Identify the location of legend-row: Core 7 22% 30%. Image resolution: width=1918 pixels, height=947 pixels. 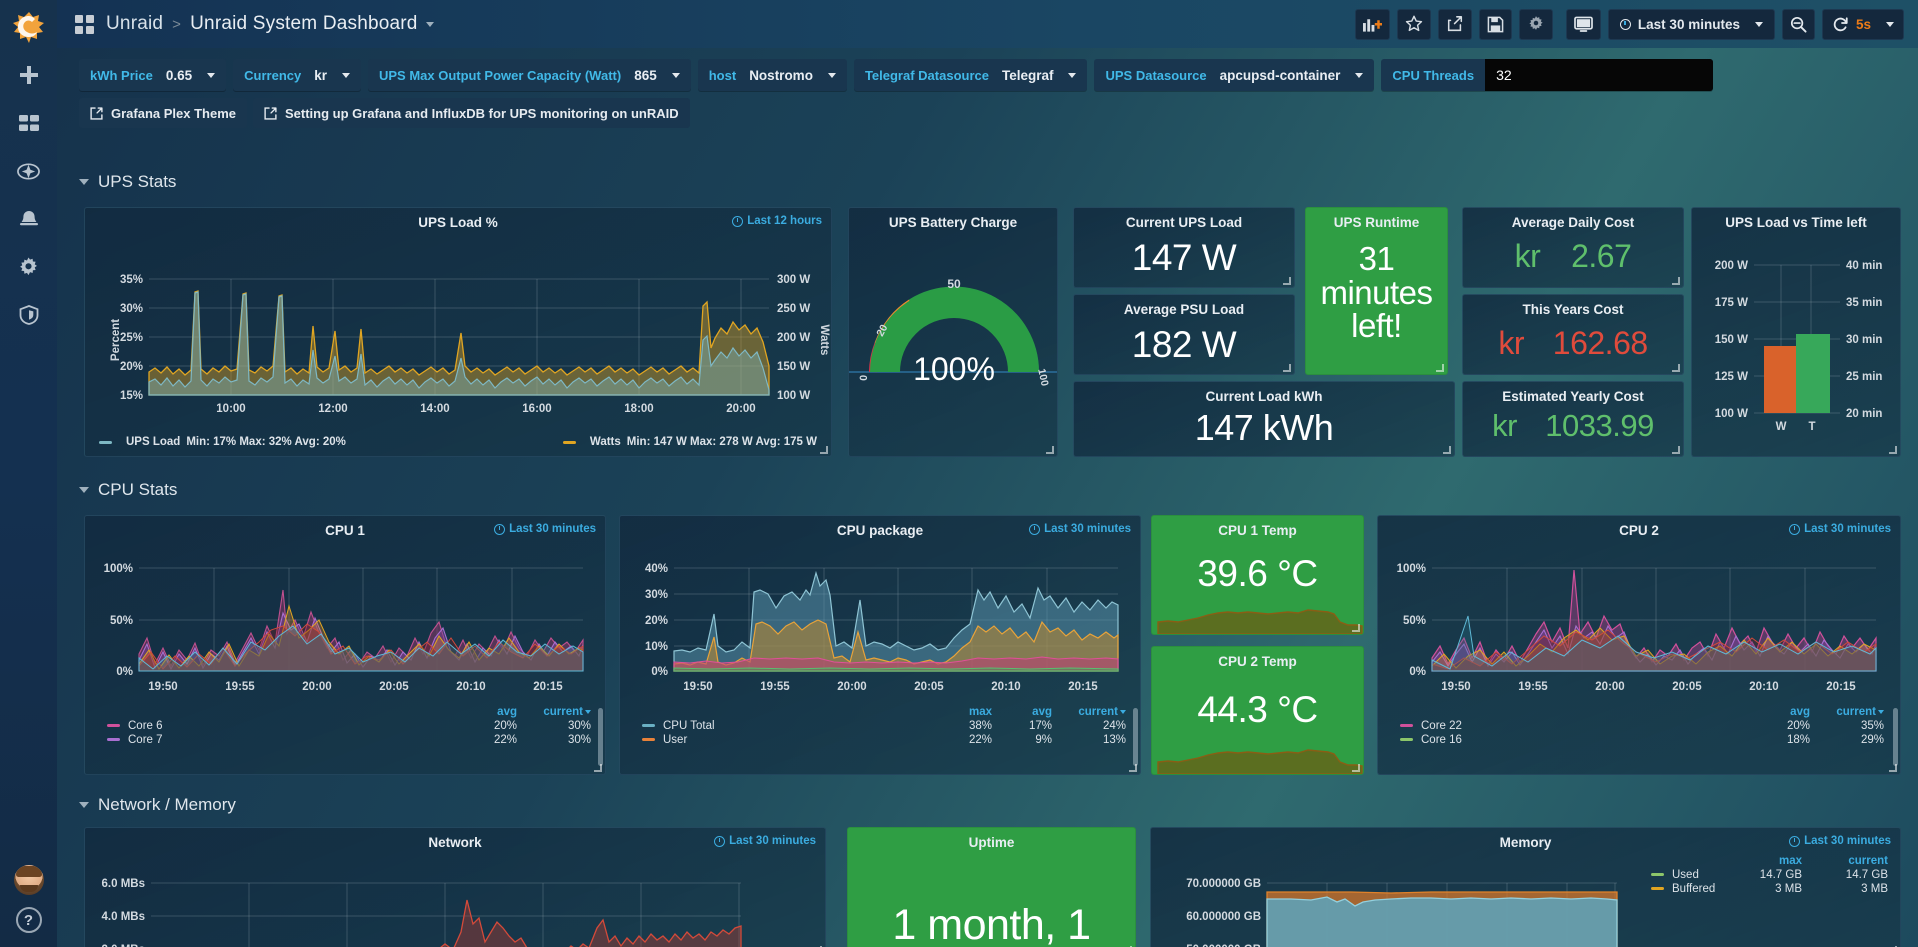
(349, 740).